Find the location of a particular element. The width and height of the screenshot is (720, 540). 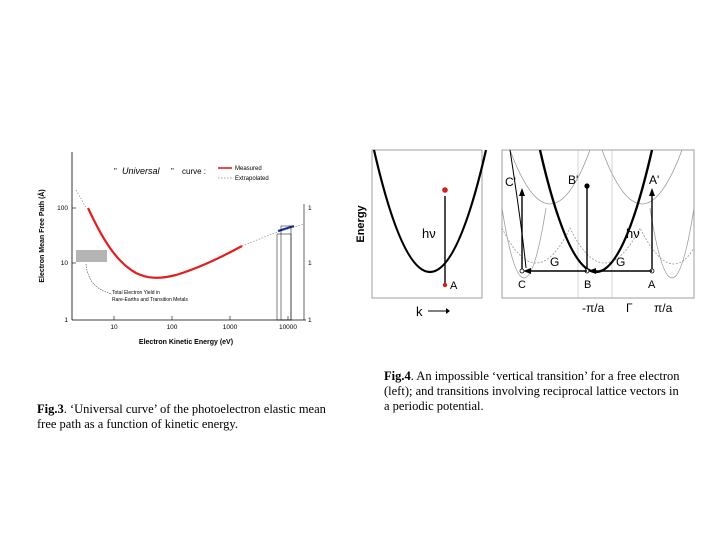

fig3-extrapolated-low is located at coordinates (81, 199).